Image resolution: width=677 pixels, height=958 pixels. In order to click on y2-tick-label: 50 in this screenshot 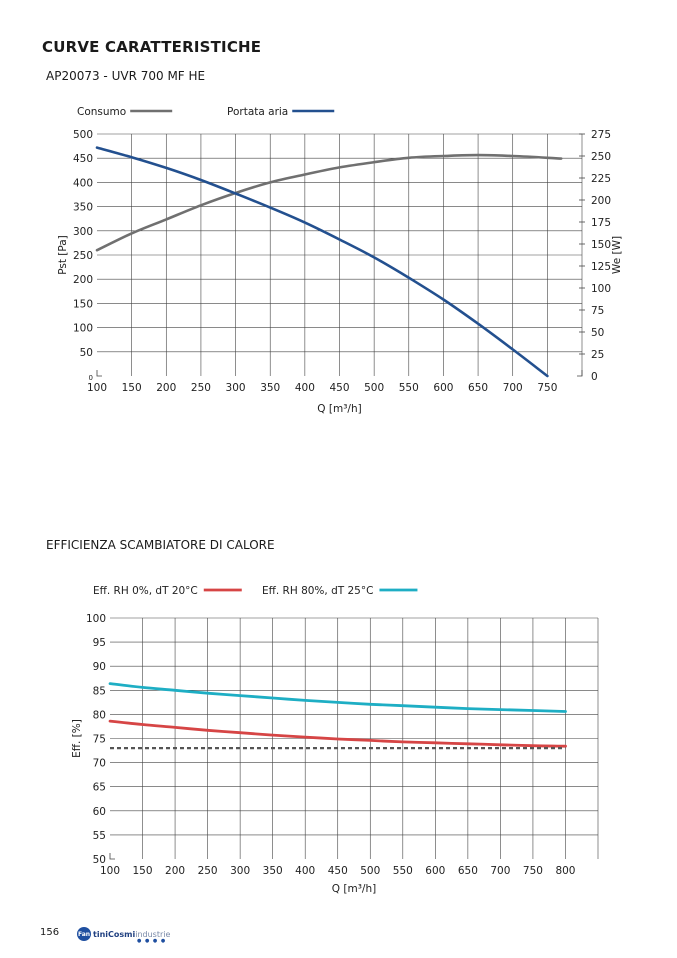, I will do `click(597, 333)`.